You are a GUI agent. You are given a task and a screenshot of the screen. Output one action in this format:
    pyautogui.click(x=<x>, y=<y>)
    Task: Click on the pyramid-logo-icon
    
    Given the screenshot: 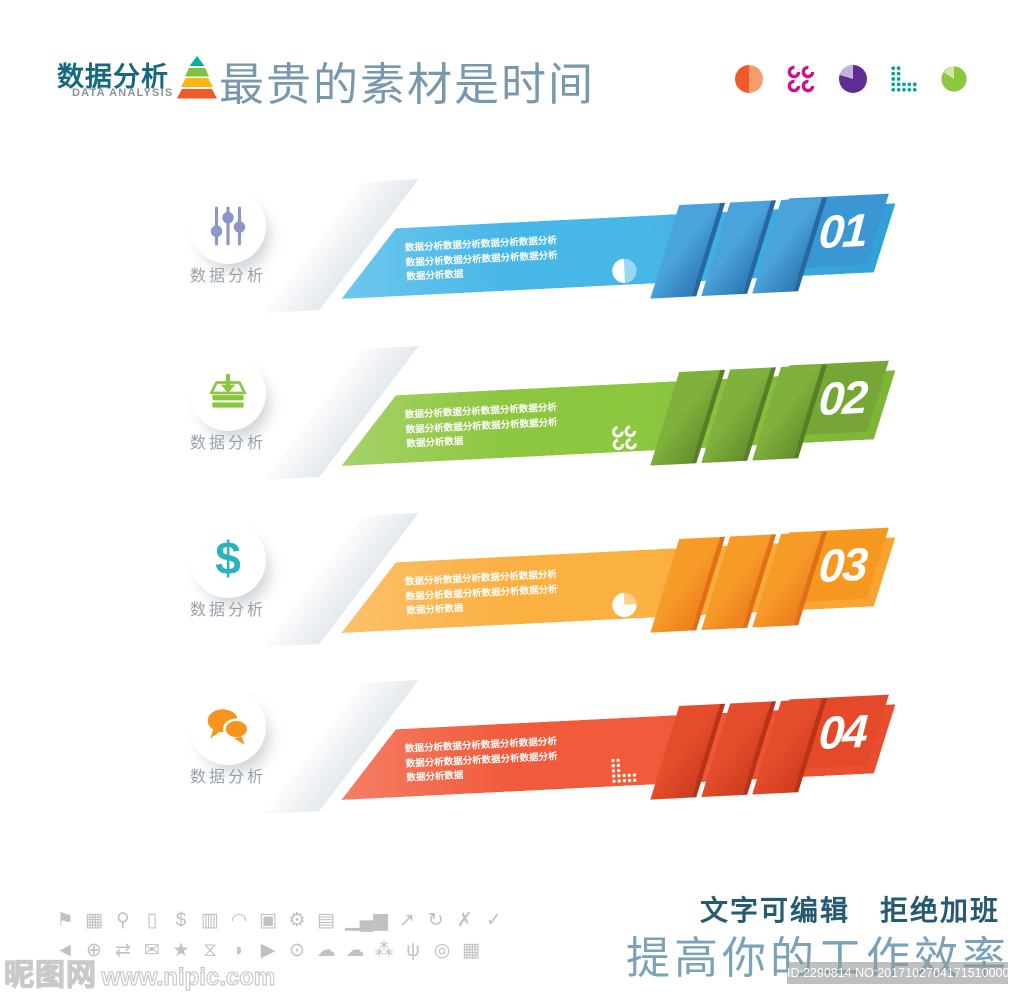 What is the action you would take?
    pyautogui.click(x=197, y=79)
    